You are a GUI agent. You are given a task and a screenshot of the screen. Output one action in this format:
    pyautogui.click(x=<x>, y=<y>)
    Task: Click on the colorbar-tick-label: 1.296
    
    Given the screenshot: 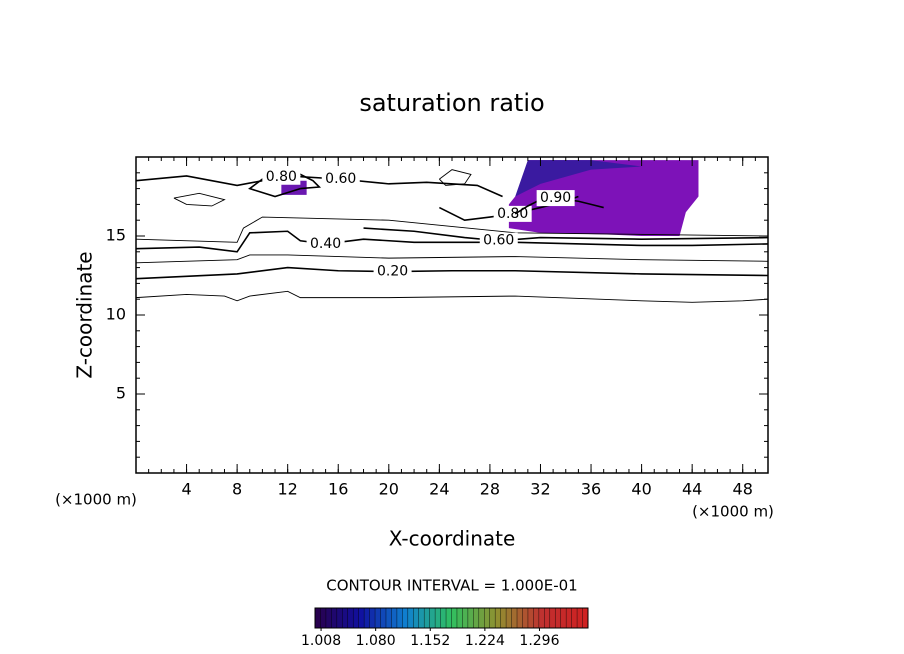 What is the action you would take?
    pyautogui.click(x=539, y=641)
    